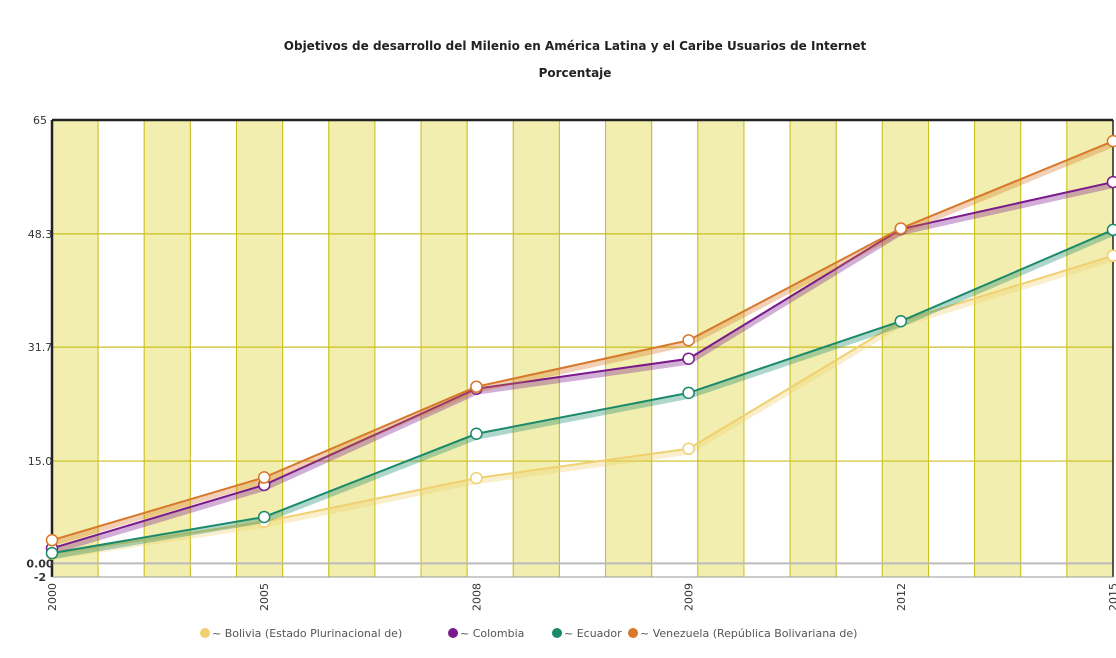 Image resolution: width=1116 pixels, height=658 pixels. Describe the element at coordinates (40, 577) in the screenshot. I see `y-tick-label: -2` at that location.